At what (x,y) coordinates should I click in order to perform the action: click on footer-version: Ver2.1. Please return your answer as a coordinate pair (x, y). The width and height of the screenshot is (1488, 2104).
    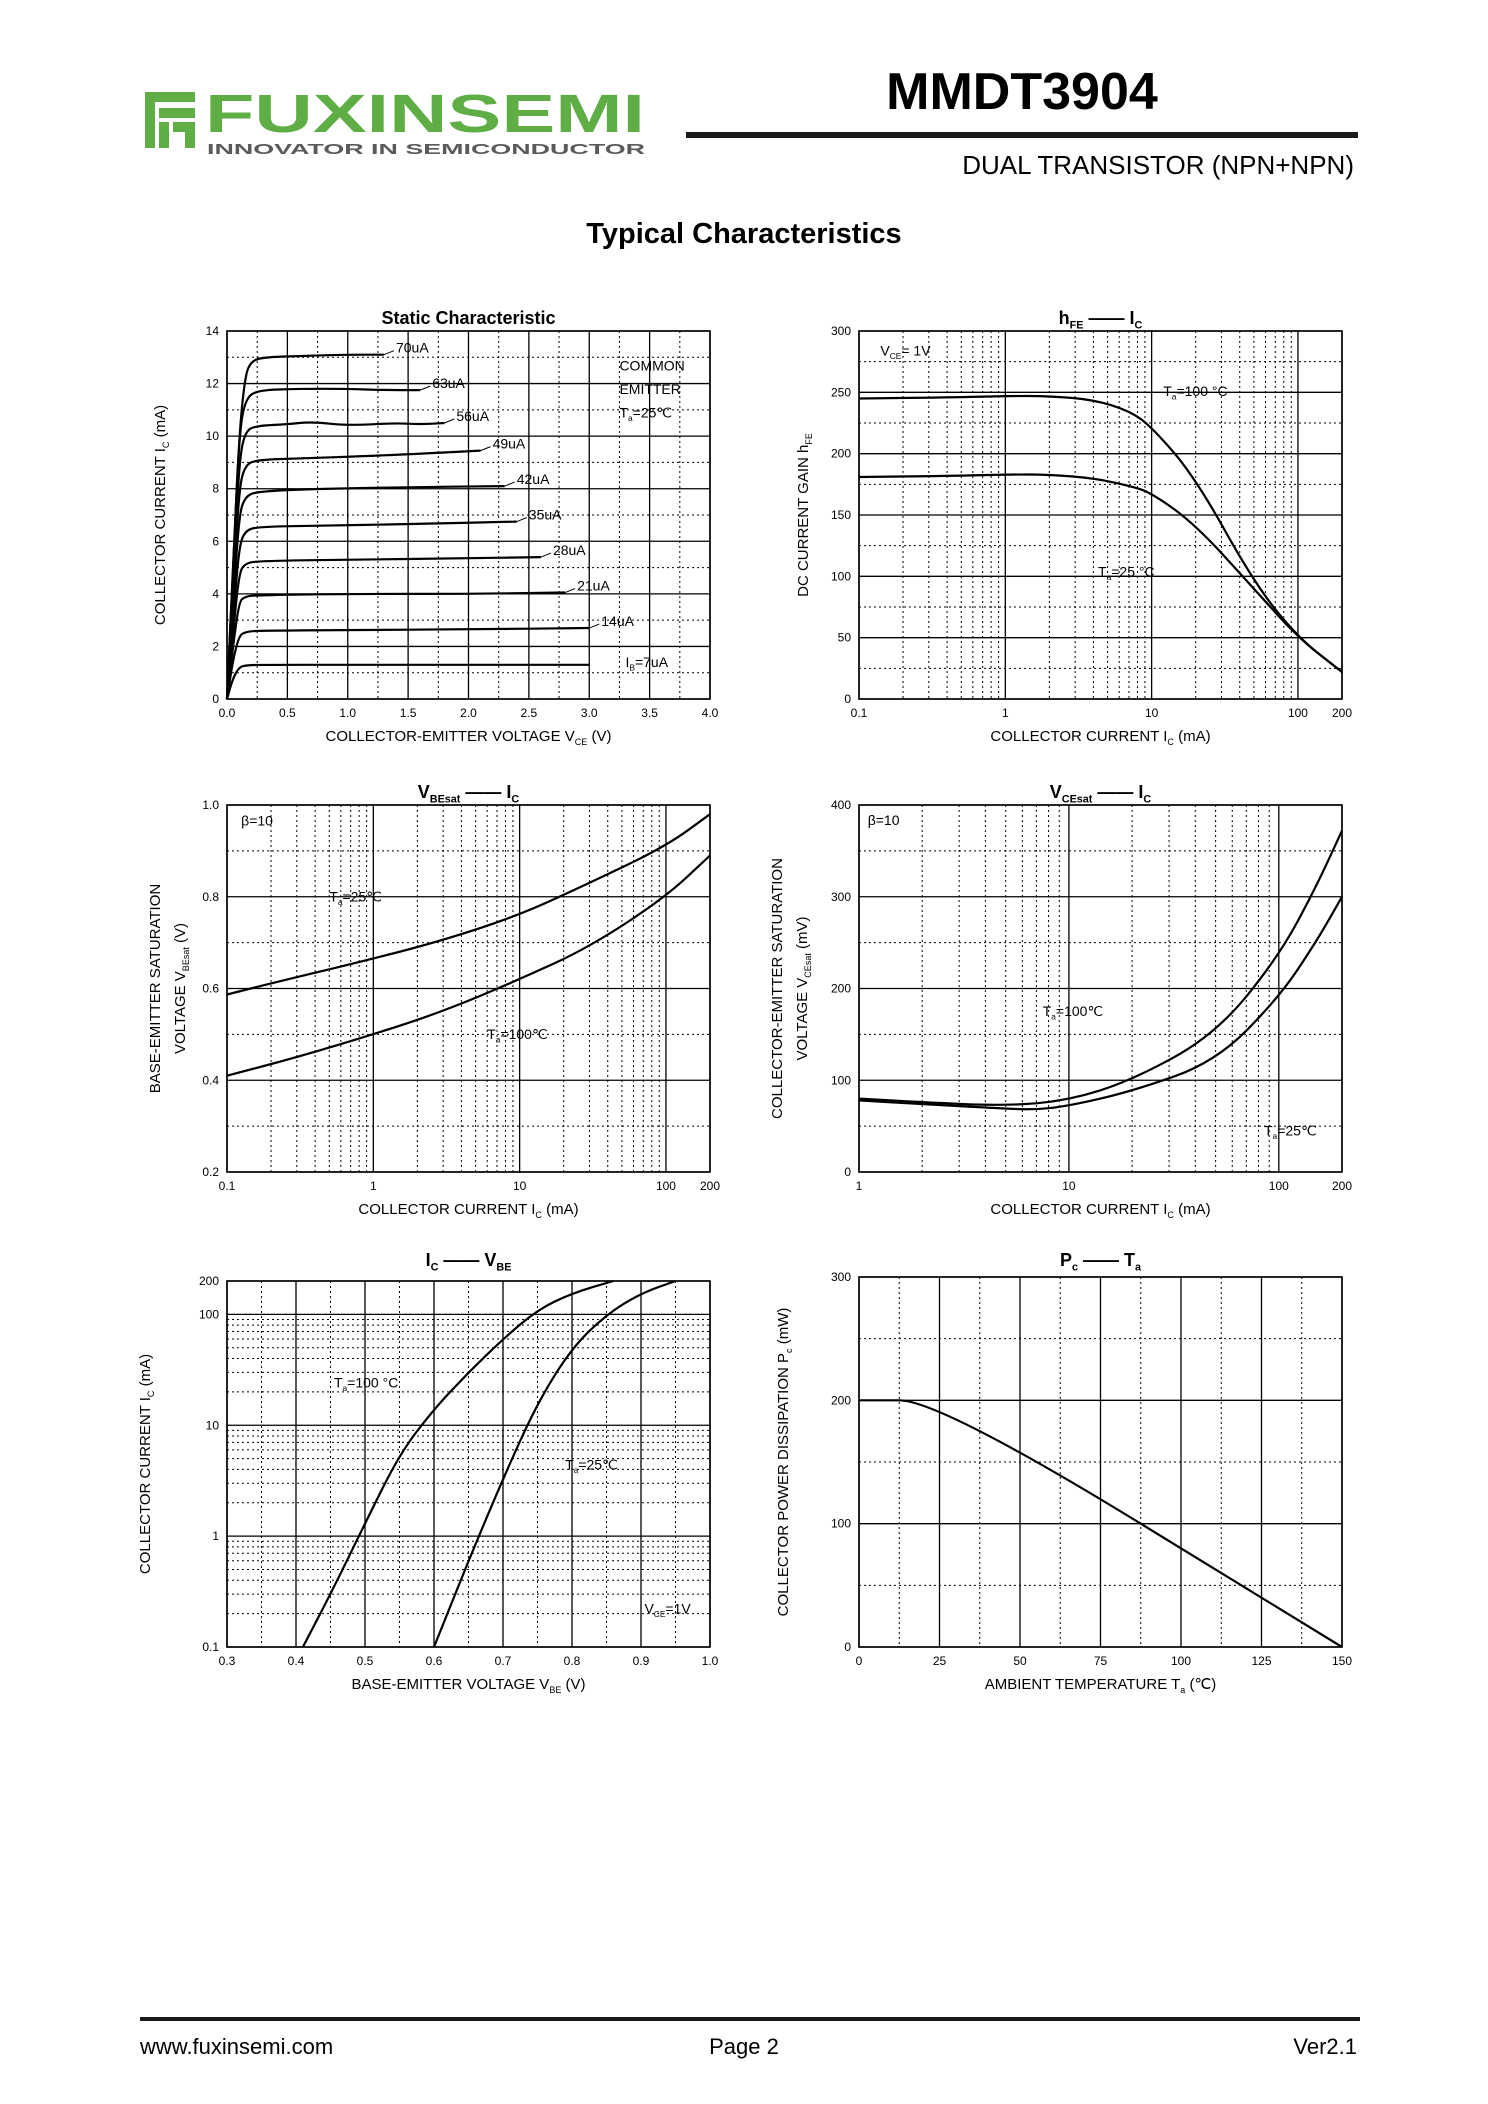
    Looking at the image, I should click on (1325, 2046).